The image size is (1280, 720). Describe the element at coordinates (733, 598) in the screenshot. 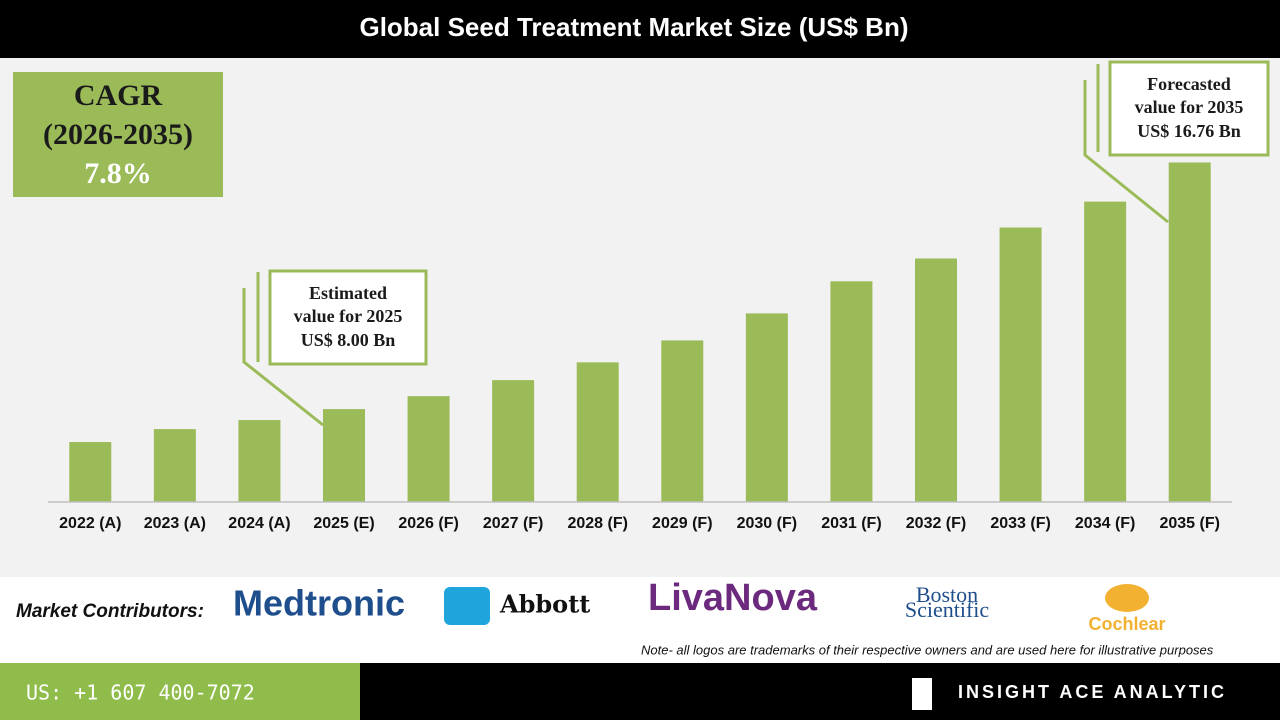

I see `logo: LivaNova` at that location.